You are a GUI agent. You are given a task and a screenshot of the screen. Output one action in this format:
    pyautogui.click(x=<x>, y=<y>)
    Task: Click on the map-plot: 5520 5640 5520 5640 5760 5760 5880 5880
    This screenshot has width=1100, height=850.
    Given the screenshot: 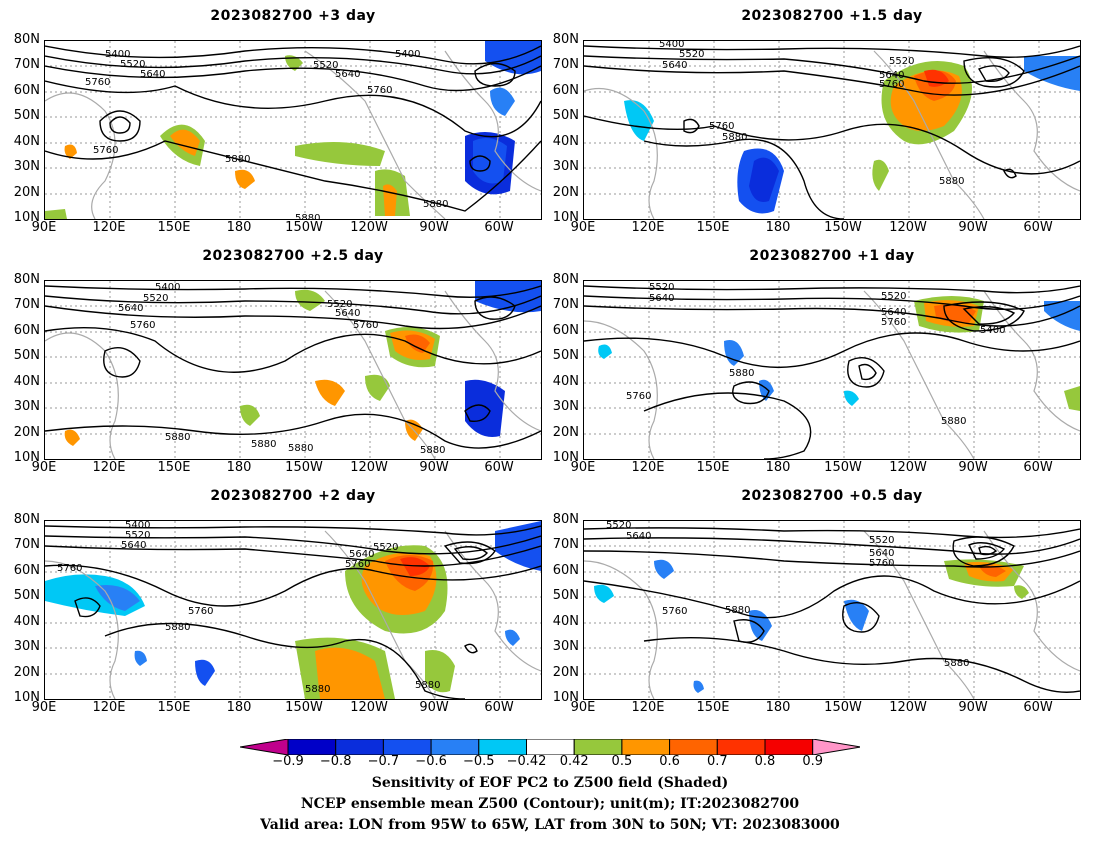 What is the action you would take?
    pyautogui.click(x=832, y=610)
    